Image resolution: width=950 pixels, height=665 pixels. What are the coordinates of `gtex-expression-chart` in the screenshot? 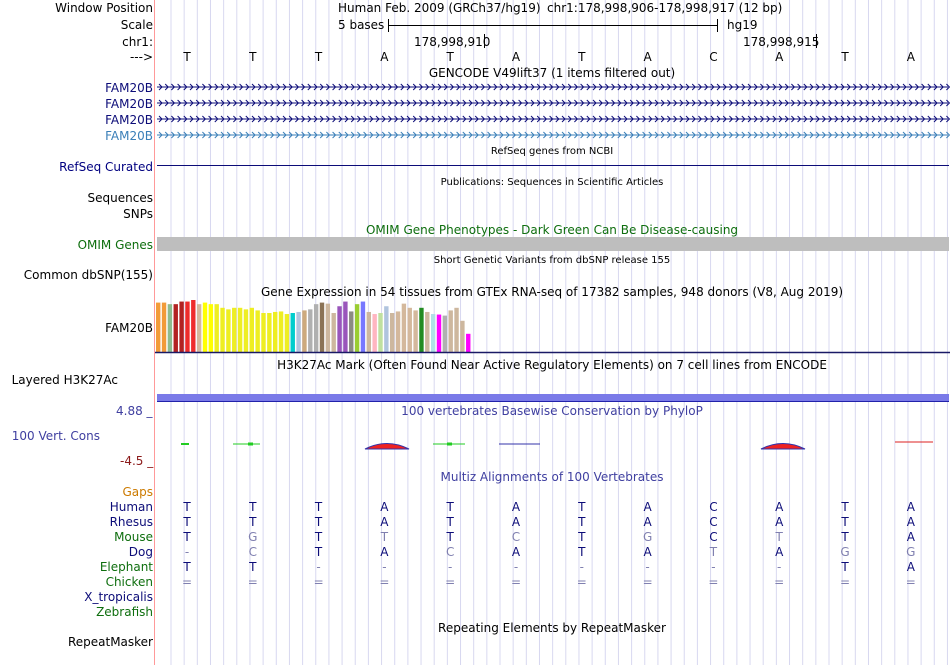 It's located at (552, 327).